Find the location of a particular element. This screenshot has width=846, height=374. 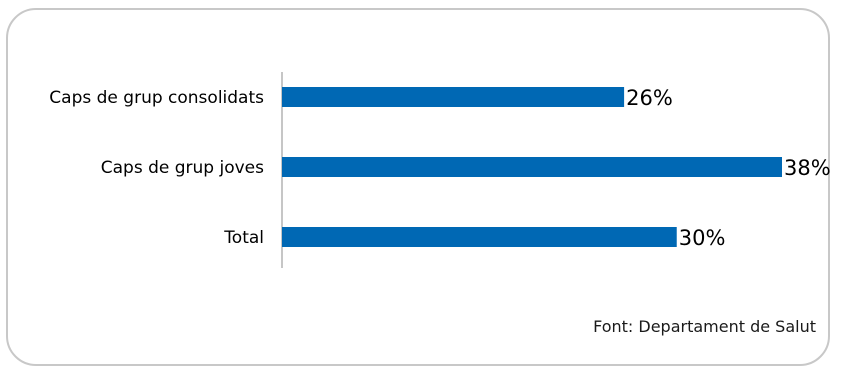

value-label: 26% is located at coordinates (649, 98).